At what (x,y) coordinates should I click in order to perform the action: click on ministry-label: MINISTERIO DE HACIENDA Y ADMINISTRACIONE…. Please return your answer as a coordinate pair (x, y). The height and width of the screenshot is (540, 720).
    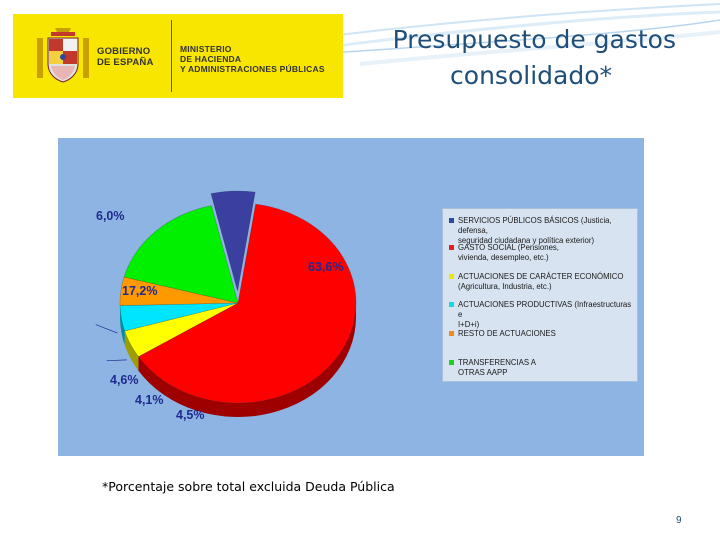
    Looking at the image, I should click on (252, 59).